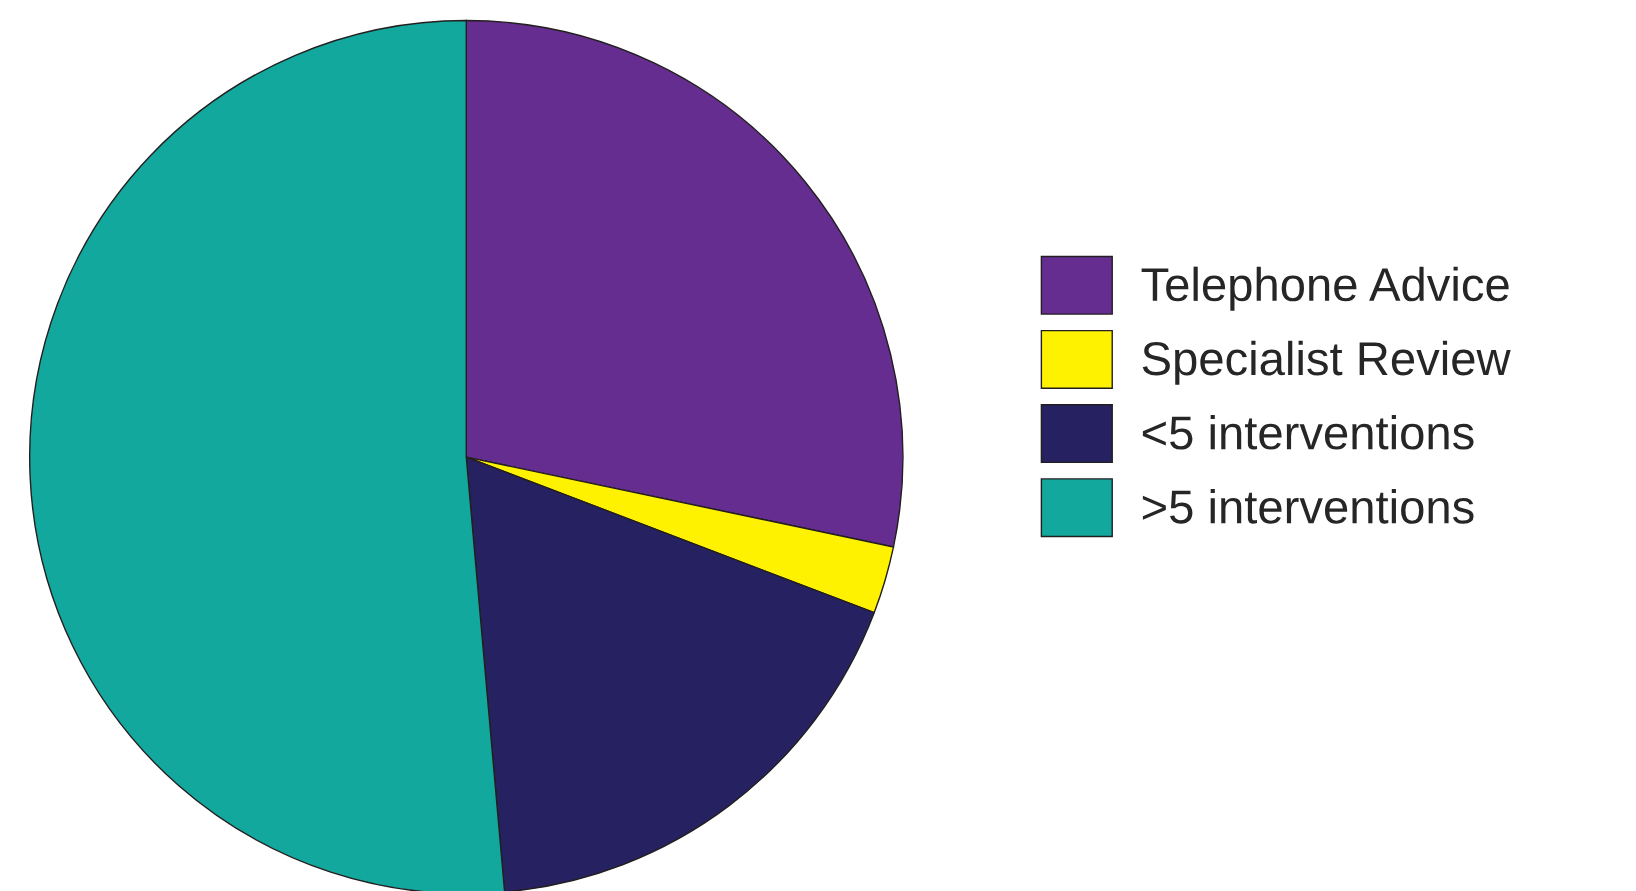  What do you see at coordinates (1325, 288) in the screenshot?
I see `legend-label: Telephone Advice` at bounding box center [1325, 288].